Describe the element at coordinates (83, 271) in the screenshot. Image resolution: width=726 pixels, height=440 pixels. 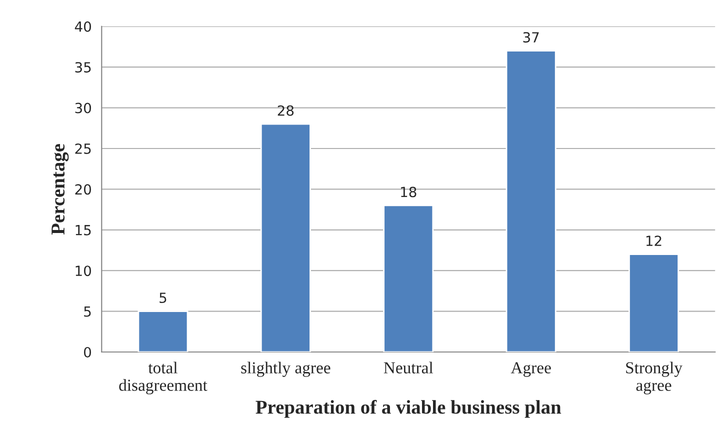
I see `y-tick-label: 10` at that location.